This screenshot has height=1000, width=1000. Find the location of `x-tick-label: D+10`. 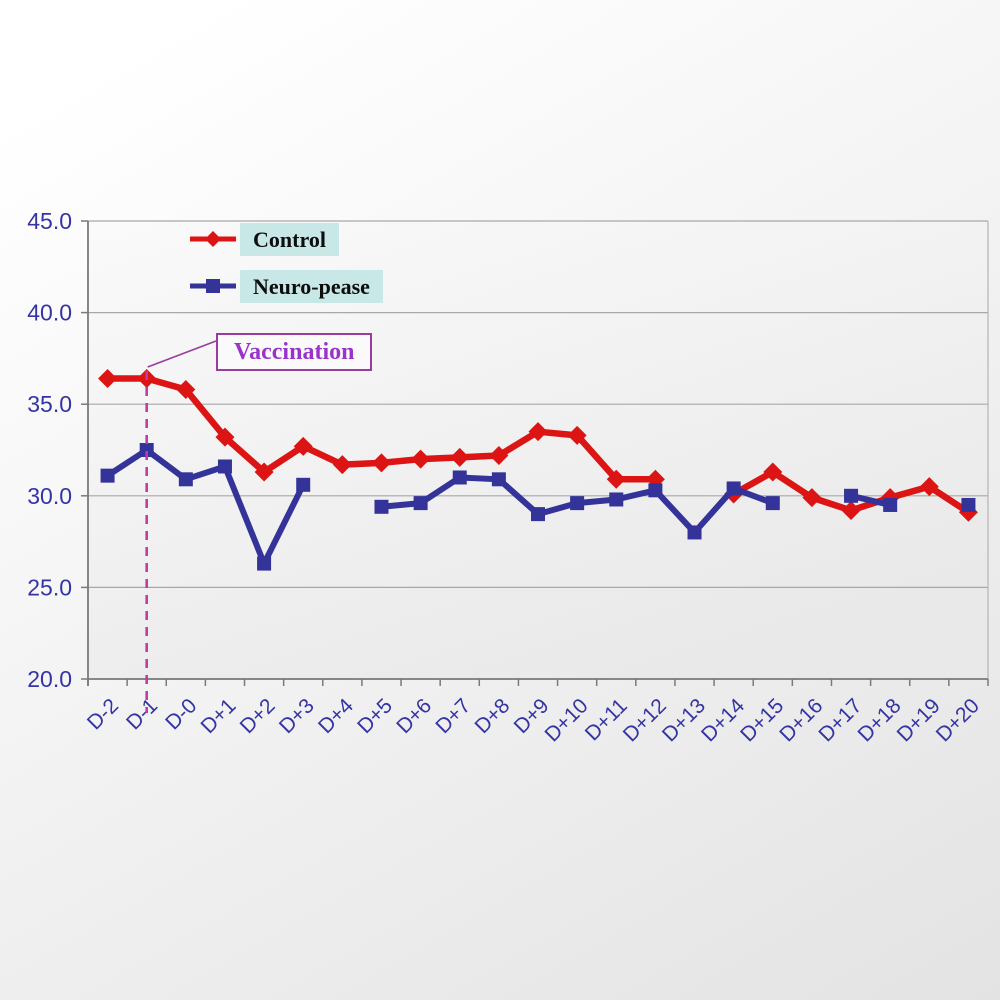

x-tick-label: D+10 is located at coordinates (566, 720).